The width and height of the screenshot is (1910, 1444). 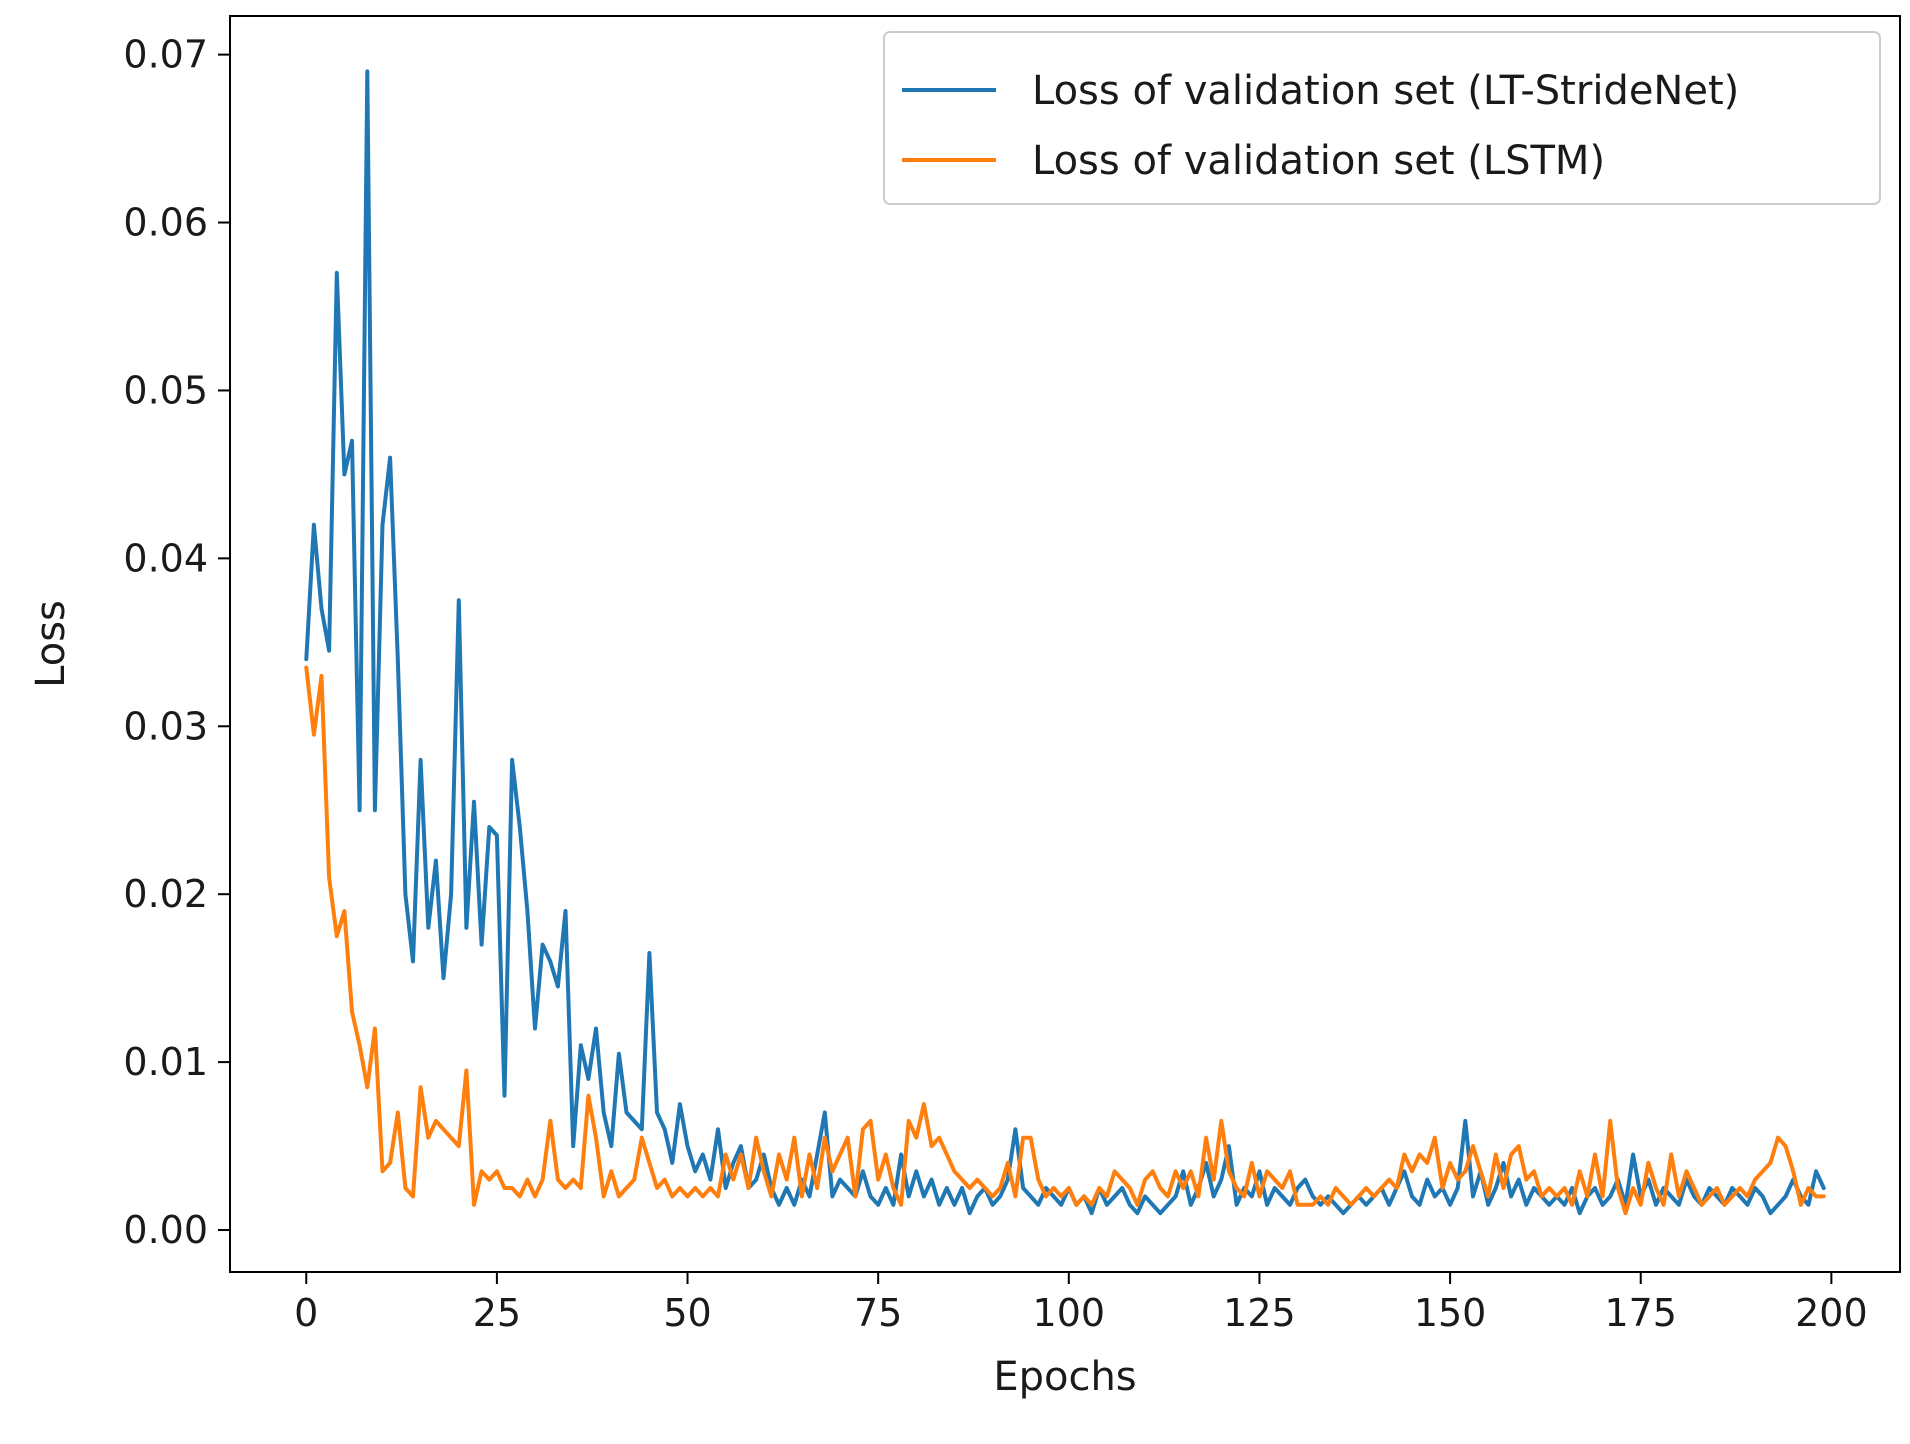 I want to click on y-tick-label: 0.06, so click(x=165, y=223).